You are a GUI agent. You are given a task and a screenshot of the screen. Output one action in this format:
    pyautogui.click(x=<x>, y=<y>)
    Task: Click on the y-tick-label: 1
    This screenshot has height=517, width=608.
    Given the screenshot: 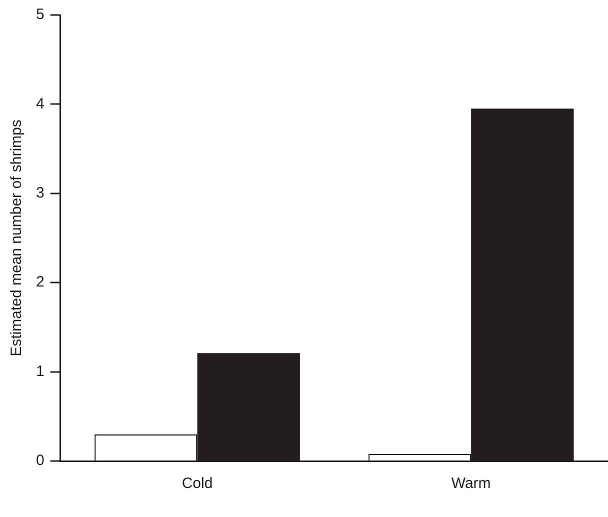 What is the action you would take?
    pyautogui.click(x=40, y=371)
    